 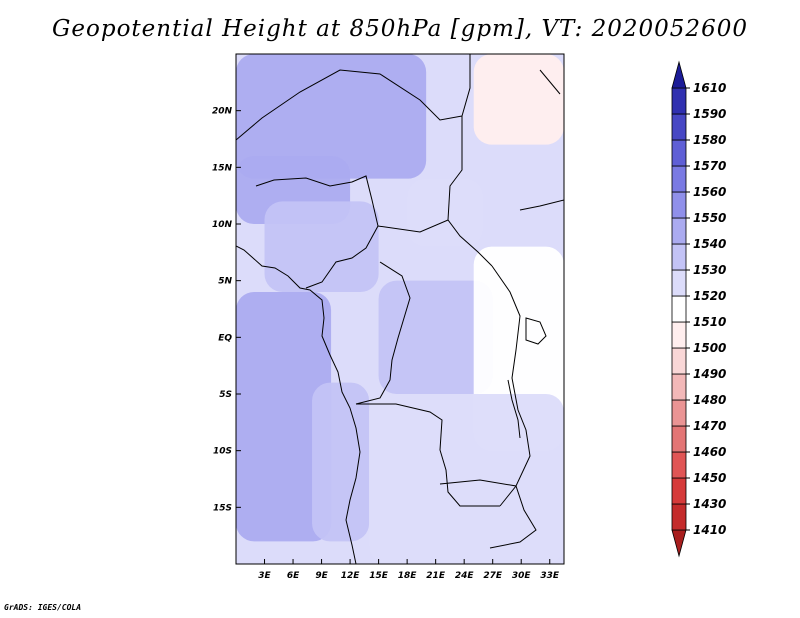 What do you see at coordinates (709, 166) in the screenshot?
I see `colorbar-label: 1570` at bounding box center [709, 166].